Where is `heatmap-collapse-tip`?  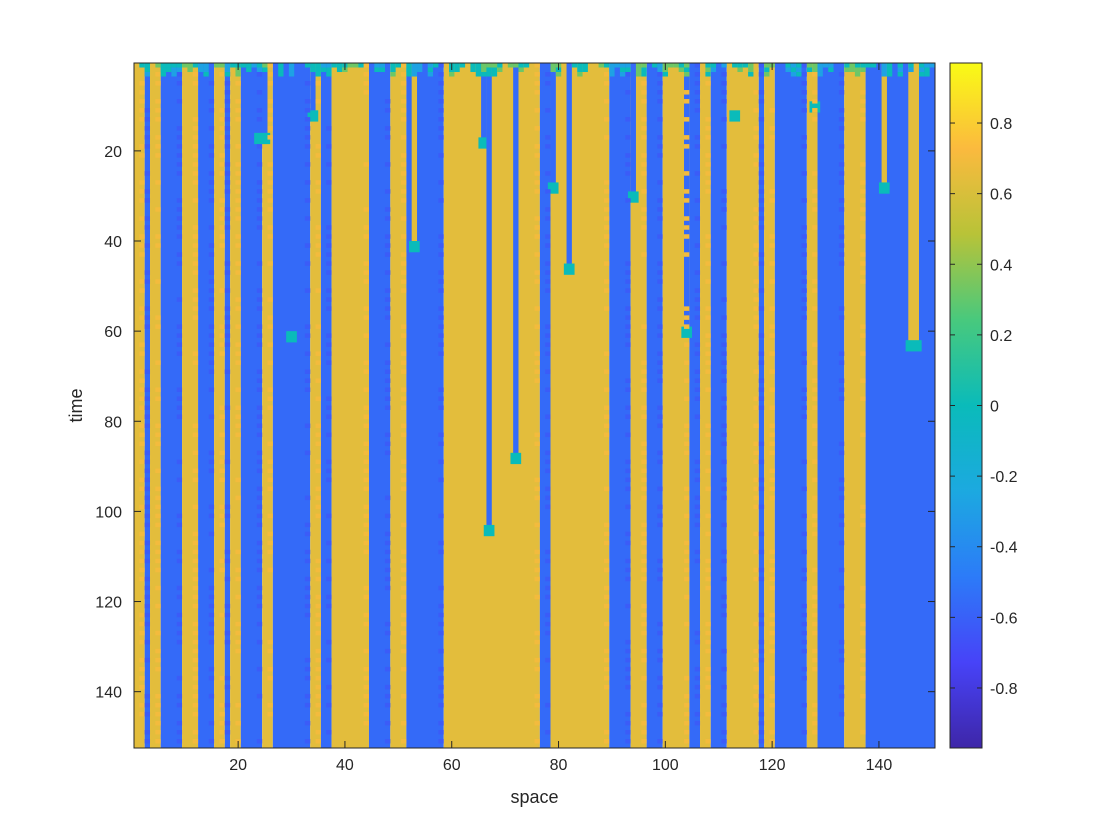 heatmap-collapse-tip is located at coordinates (735, 116).